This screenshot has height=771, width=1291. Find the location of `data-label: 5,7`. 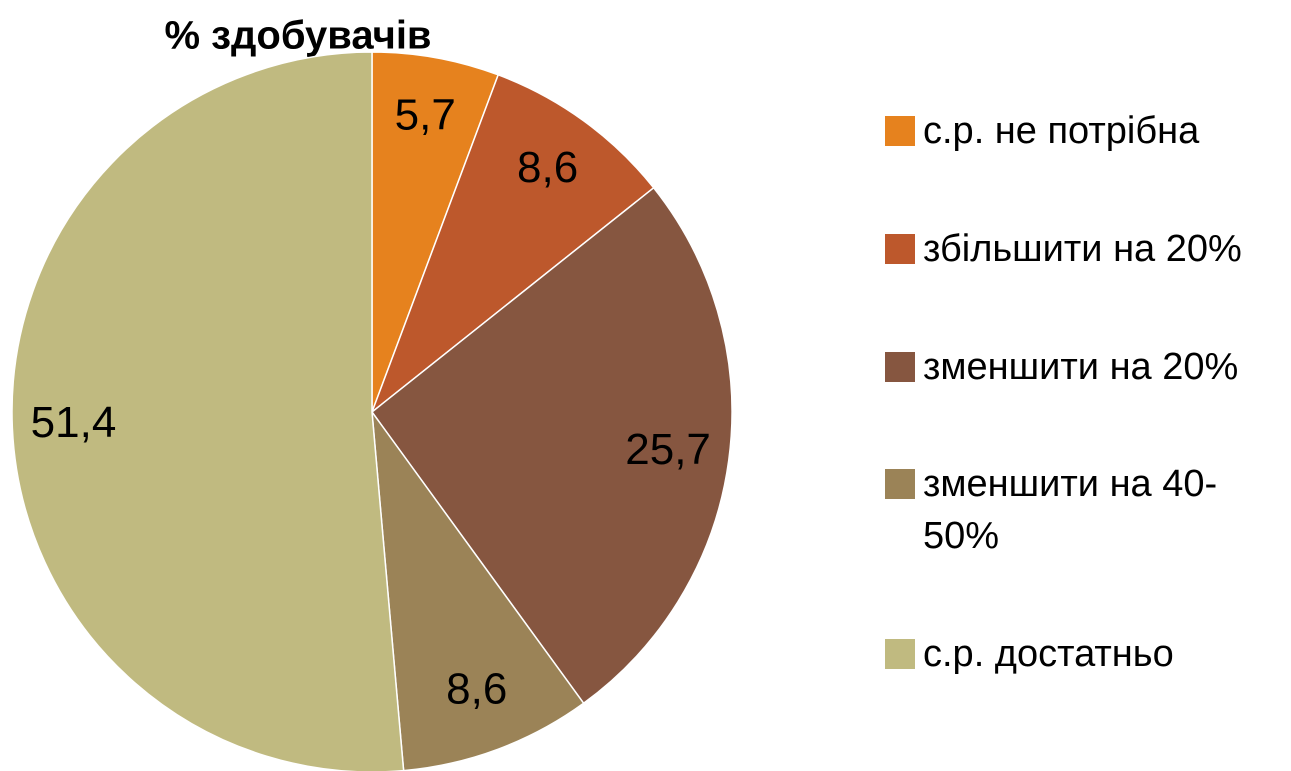

data-label: 5,7 is located at coordinates (425, 115).